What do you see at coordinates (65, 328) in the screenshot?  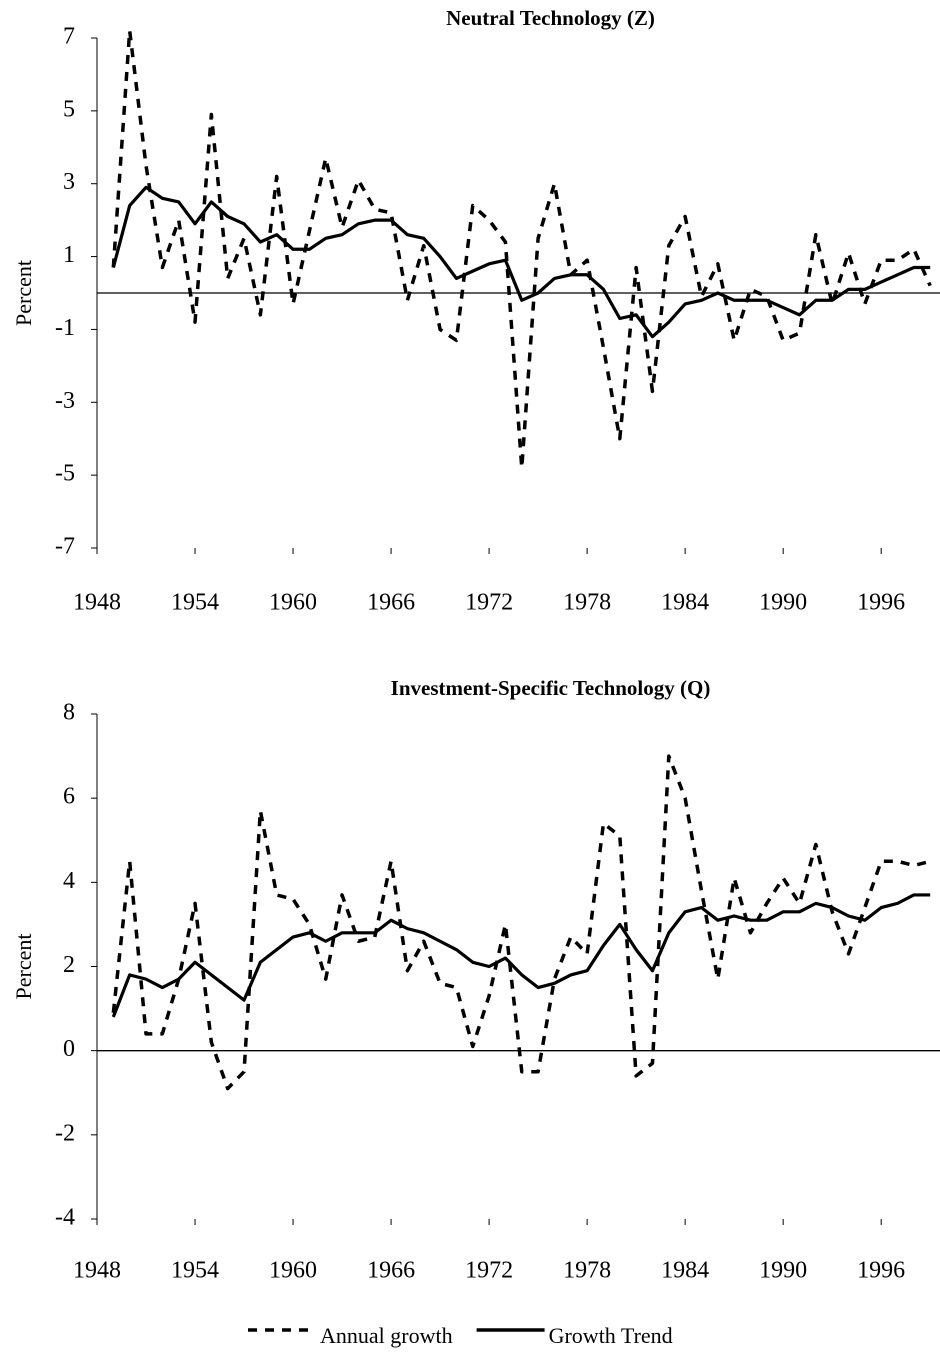 I see `y-tick-label: -1` at bounding box center [65, 328].